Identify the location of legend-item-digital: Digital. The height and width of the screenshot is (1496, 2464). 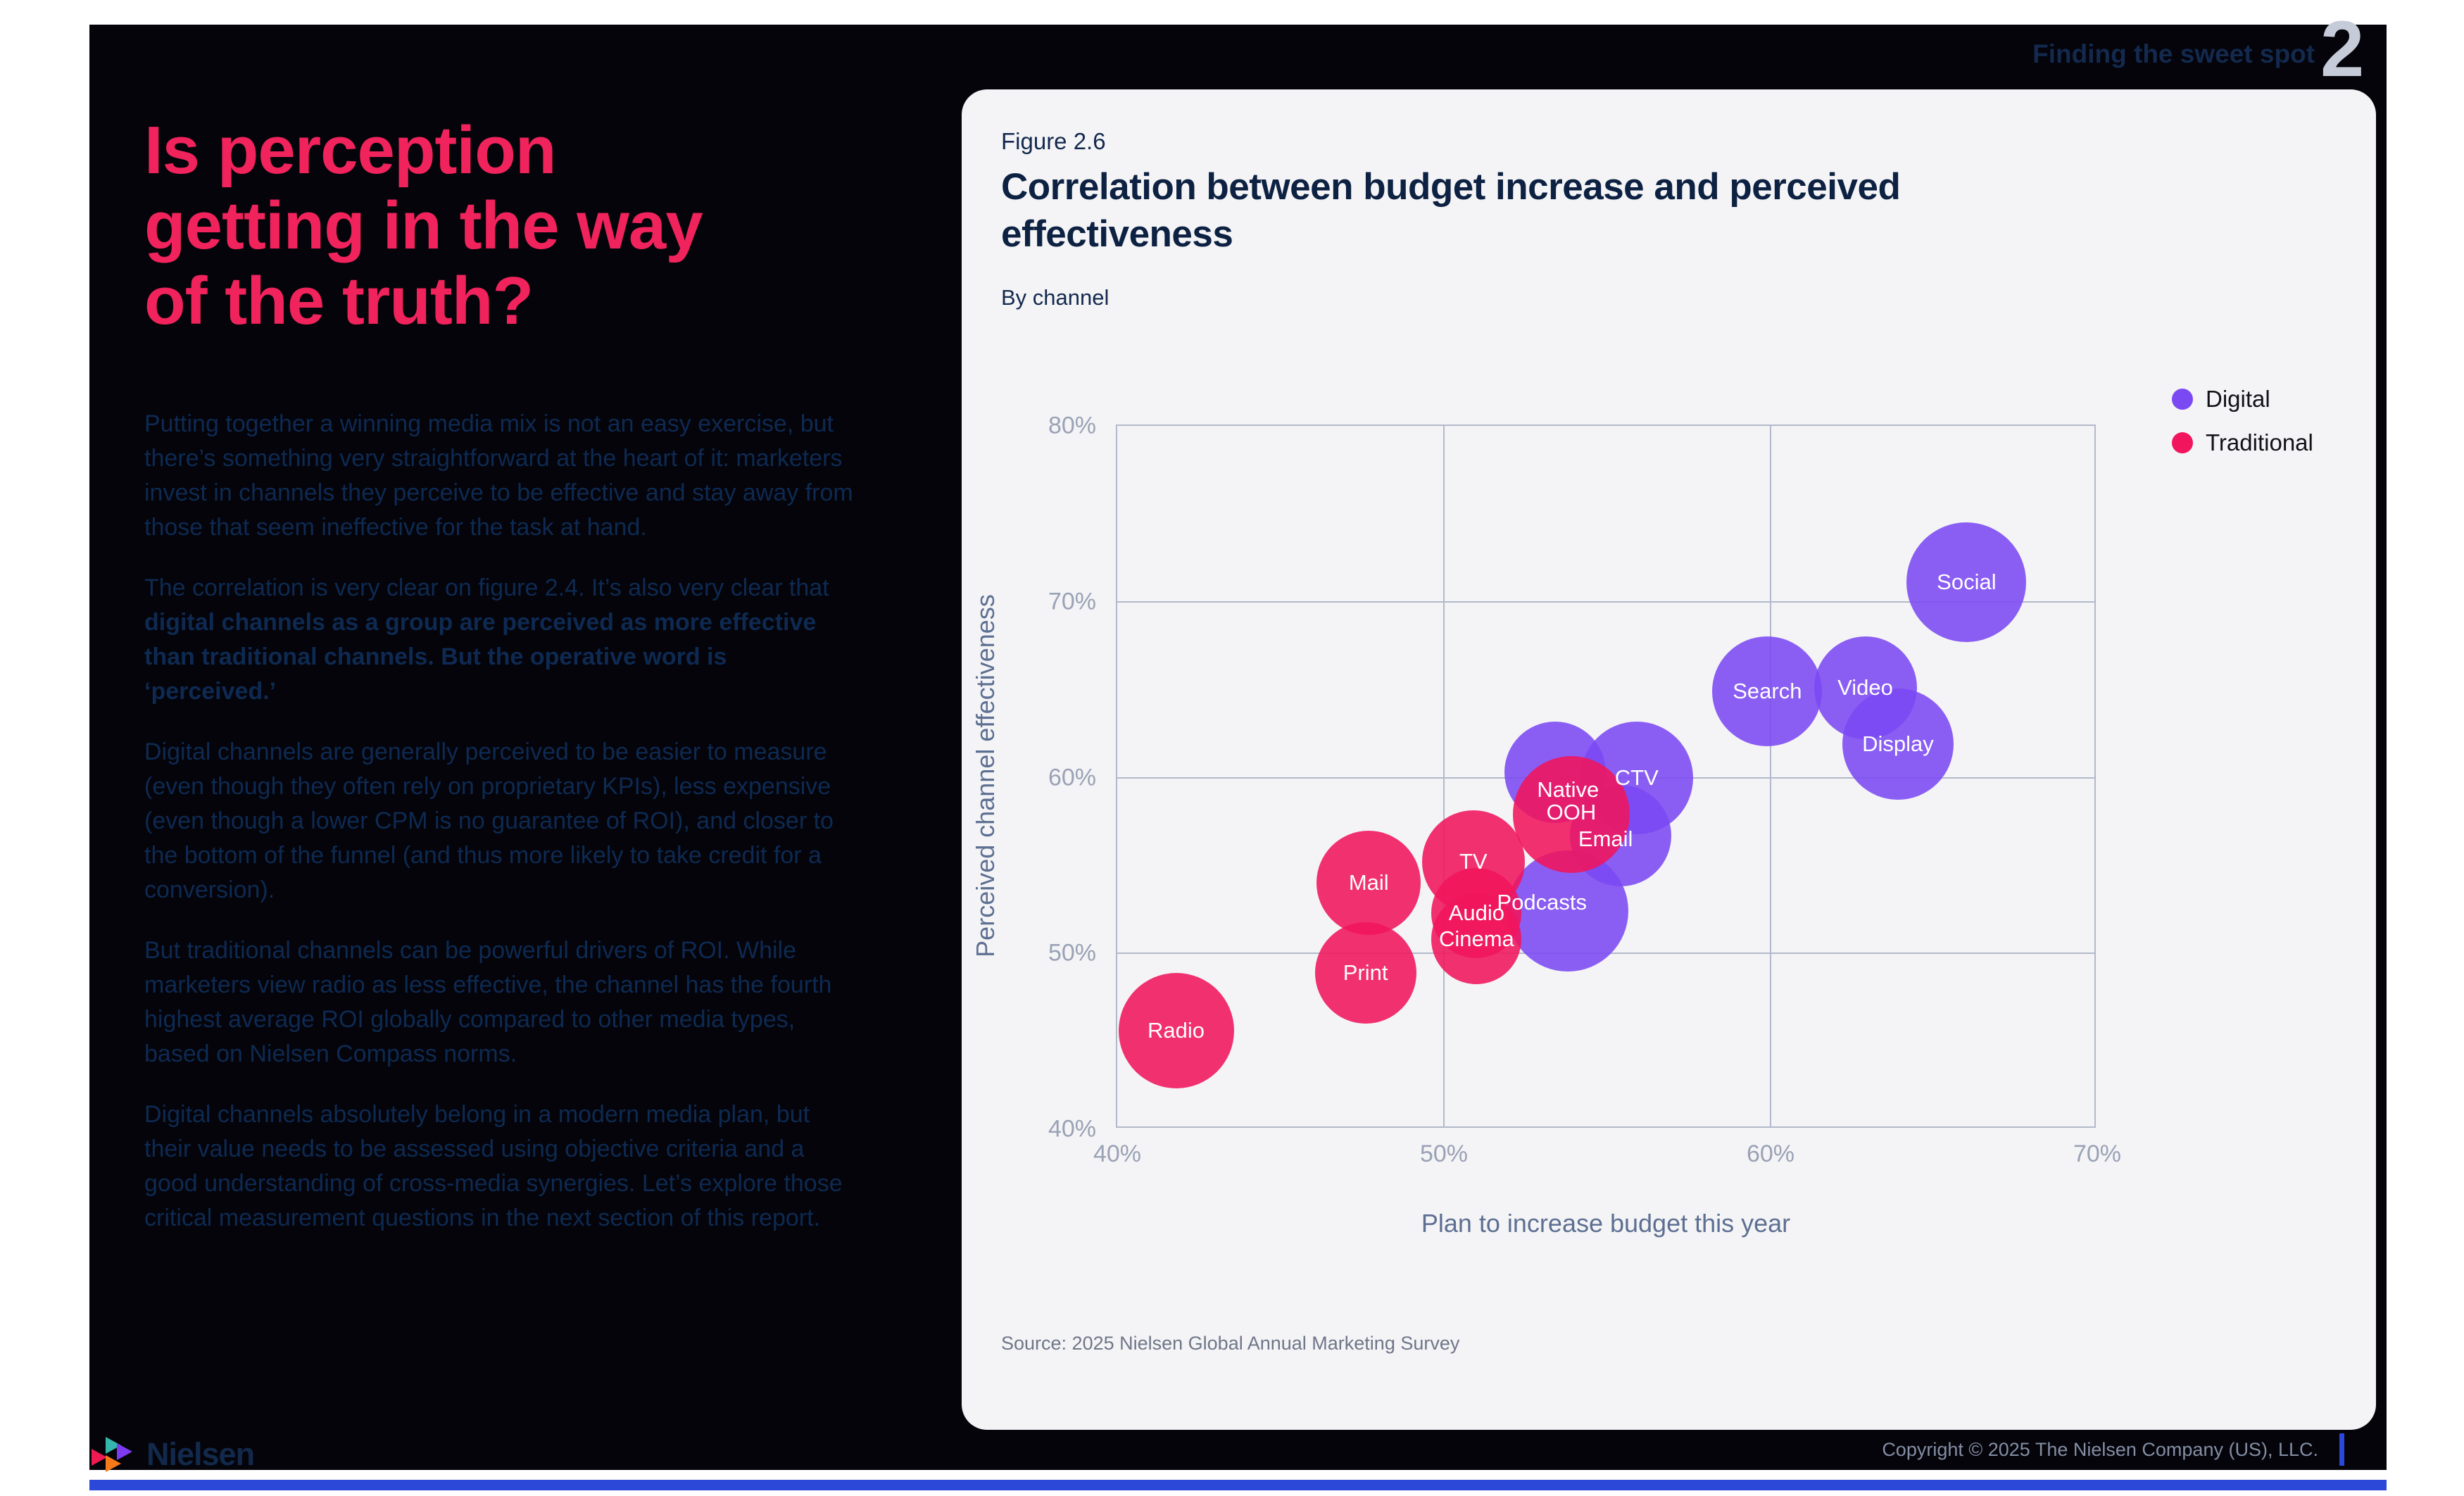
(2242, 399).